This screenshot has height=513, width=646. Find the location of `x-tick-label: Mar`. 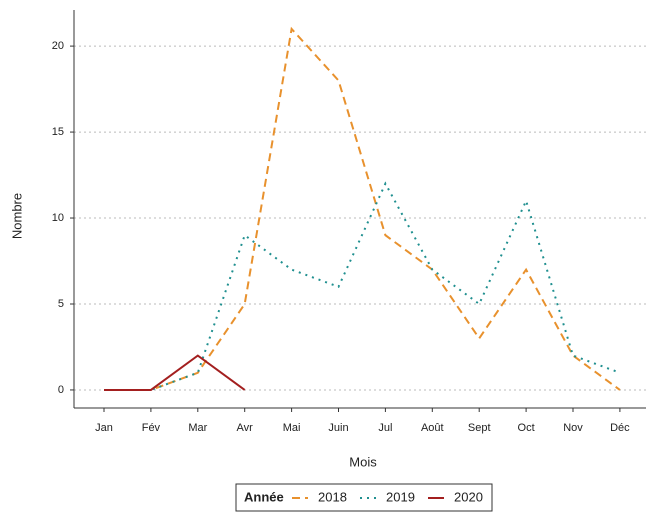

x-tick-label: Mar is located at coordinates (197, 428).